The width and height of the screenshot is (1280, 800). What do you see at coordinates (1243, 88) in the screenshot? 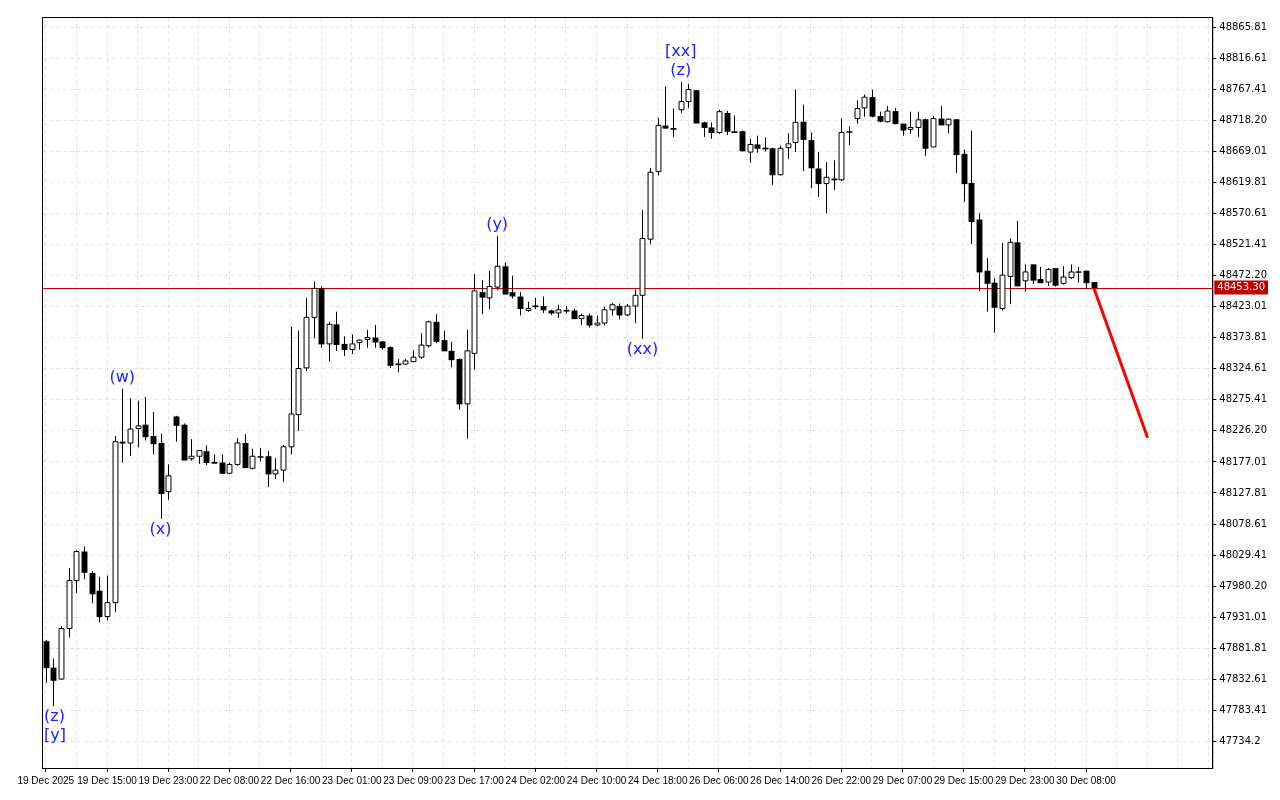
I see `y-tick-label: 48767.41` at bounding box center [1243, 88].